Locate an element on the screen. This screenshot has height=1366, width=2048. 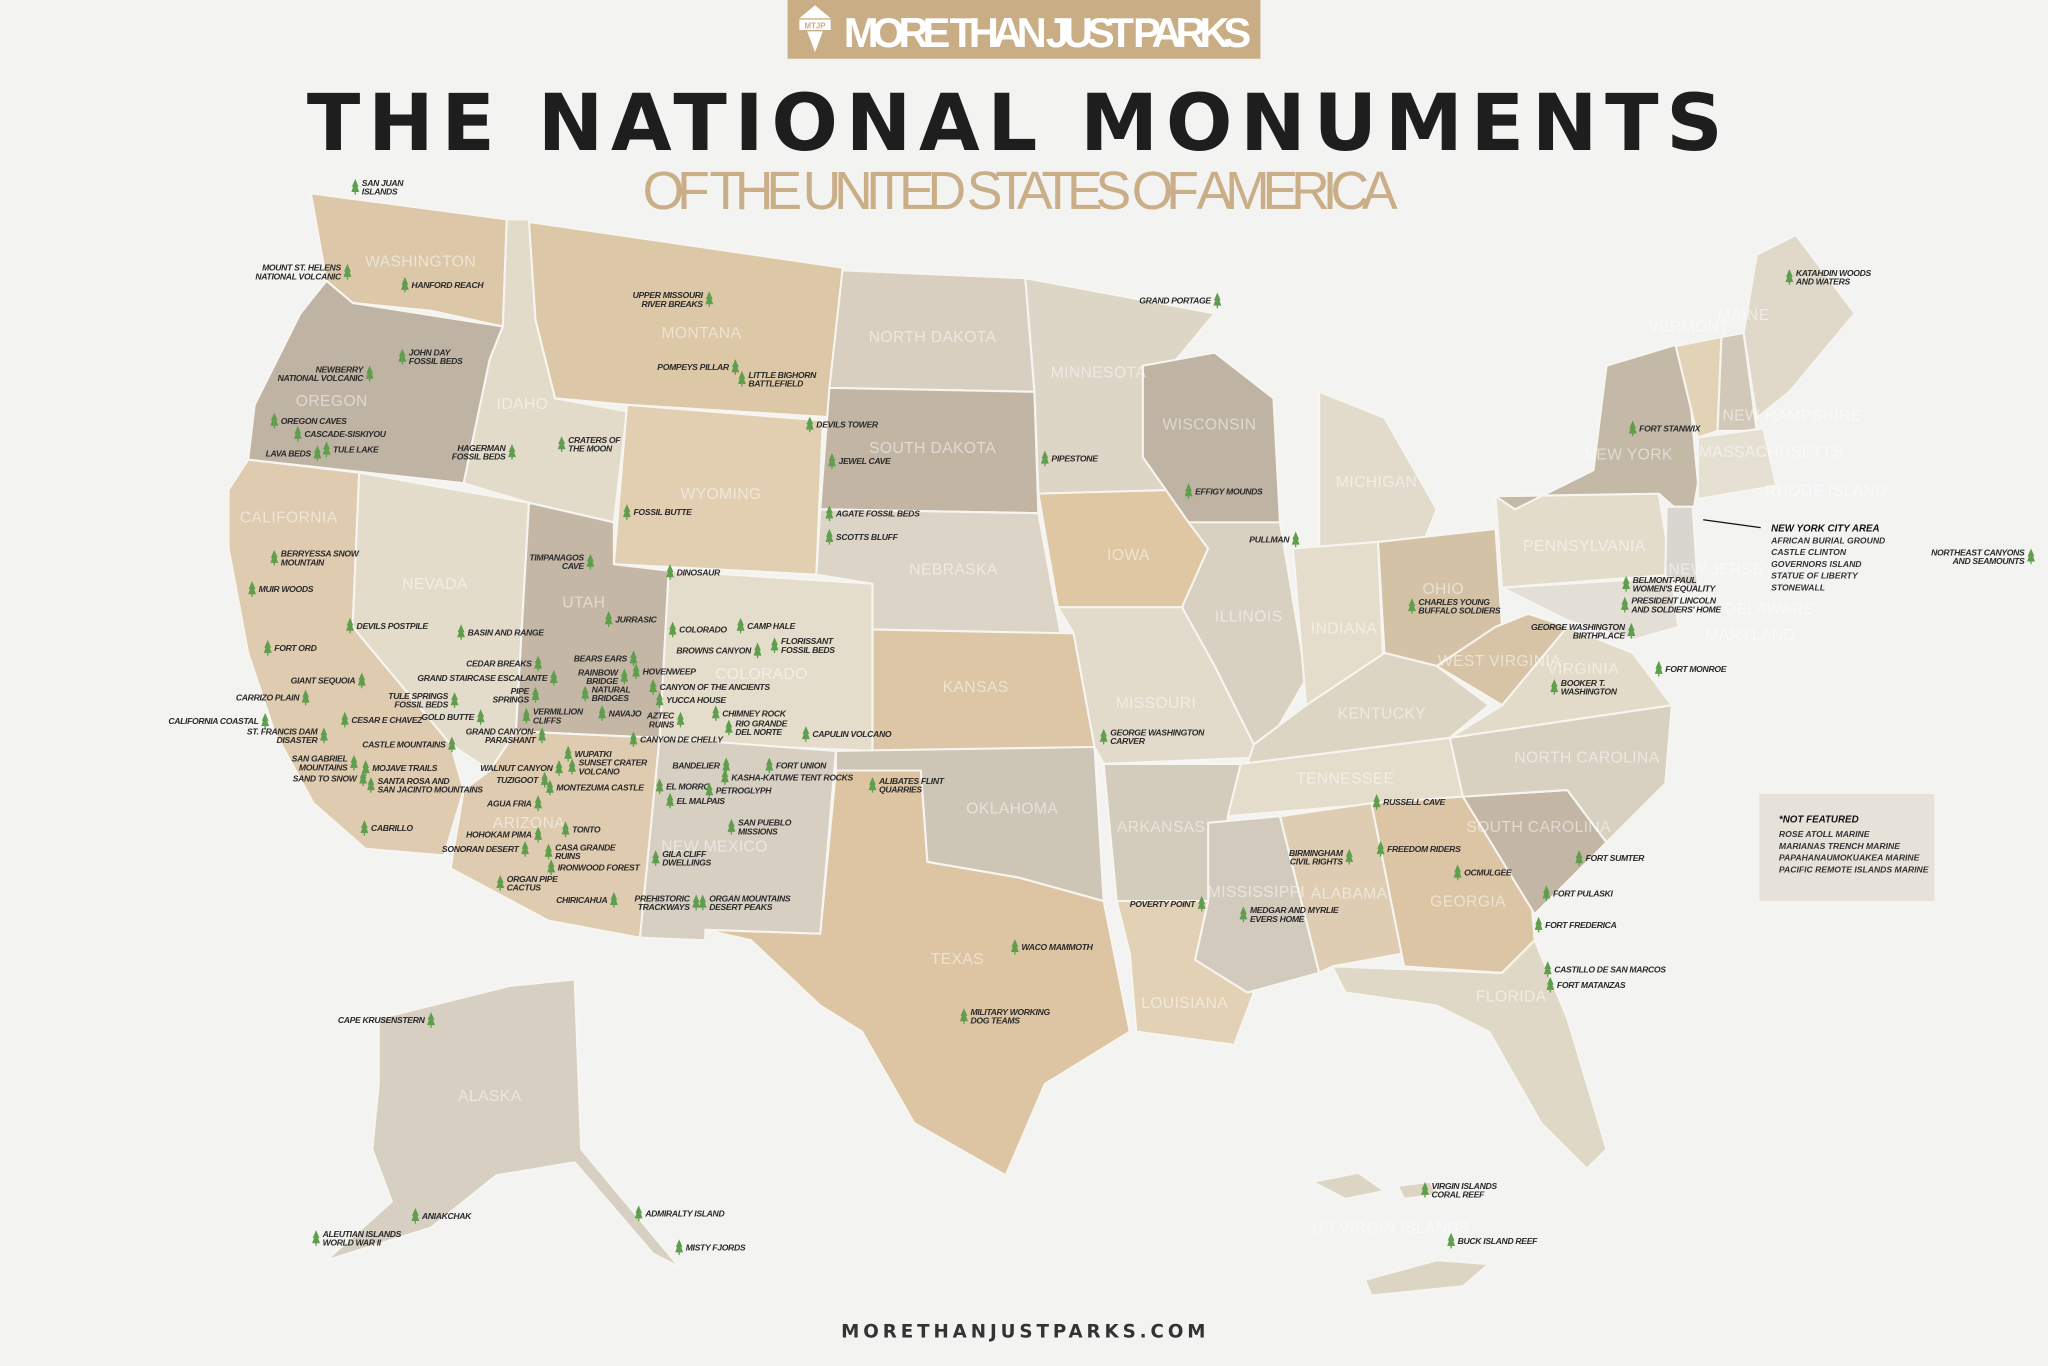
monument-marker: CASTLE MOUNTAINS is located at coordinates (409, 744).